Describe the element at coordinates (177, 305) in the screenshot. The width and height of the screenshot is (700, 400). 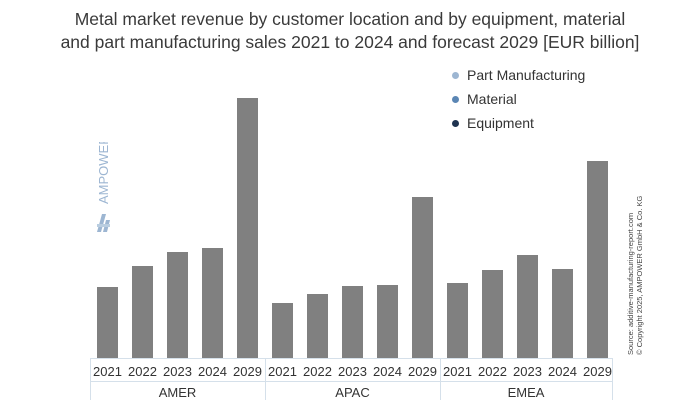
I see `bar-amer-2023` at that location.